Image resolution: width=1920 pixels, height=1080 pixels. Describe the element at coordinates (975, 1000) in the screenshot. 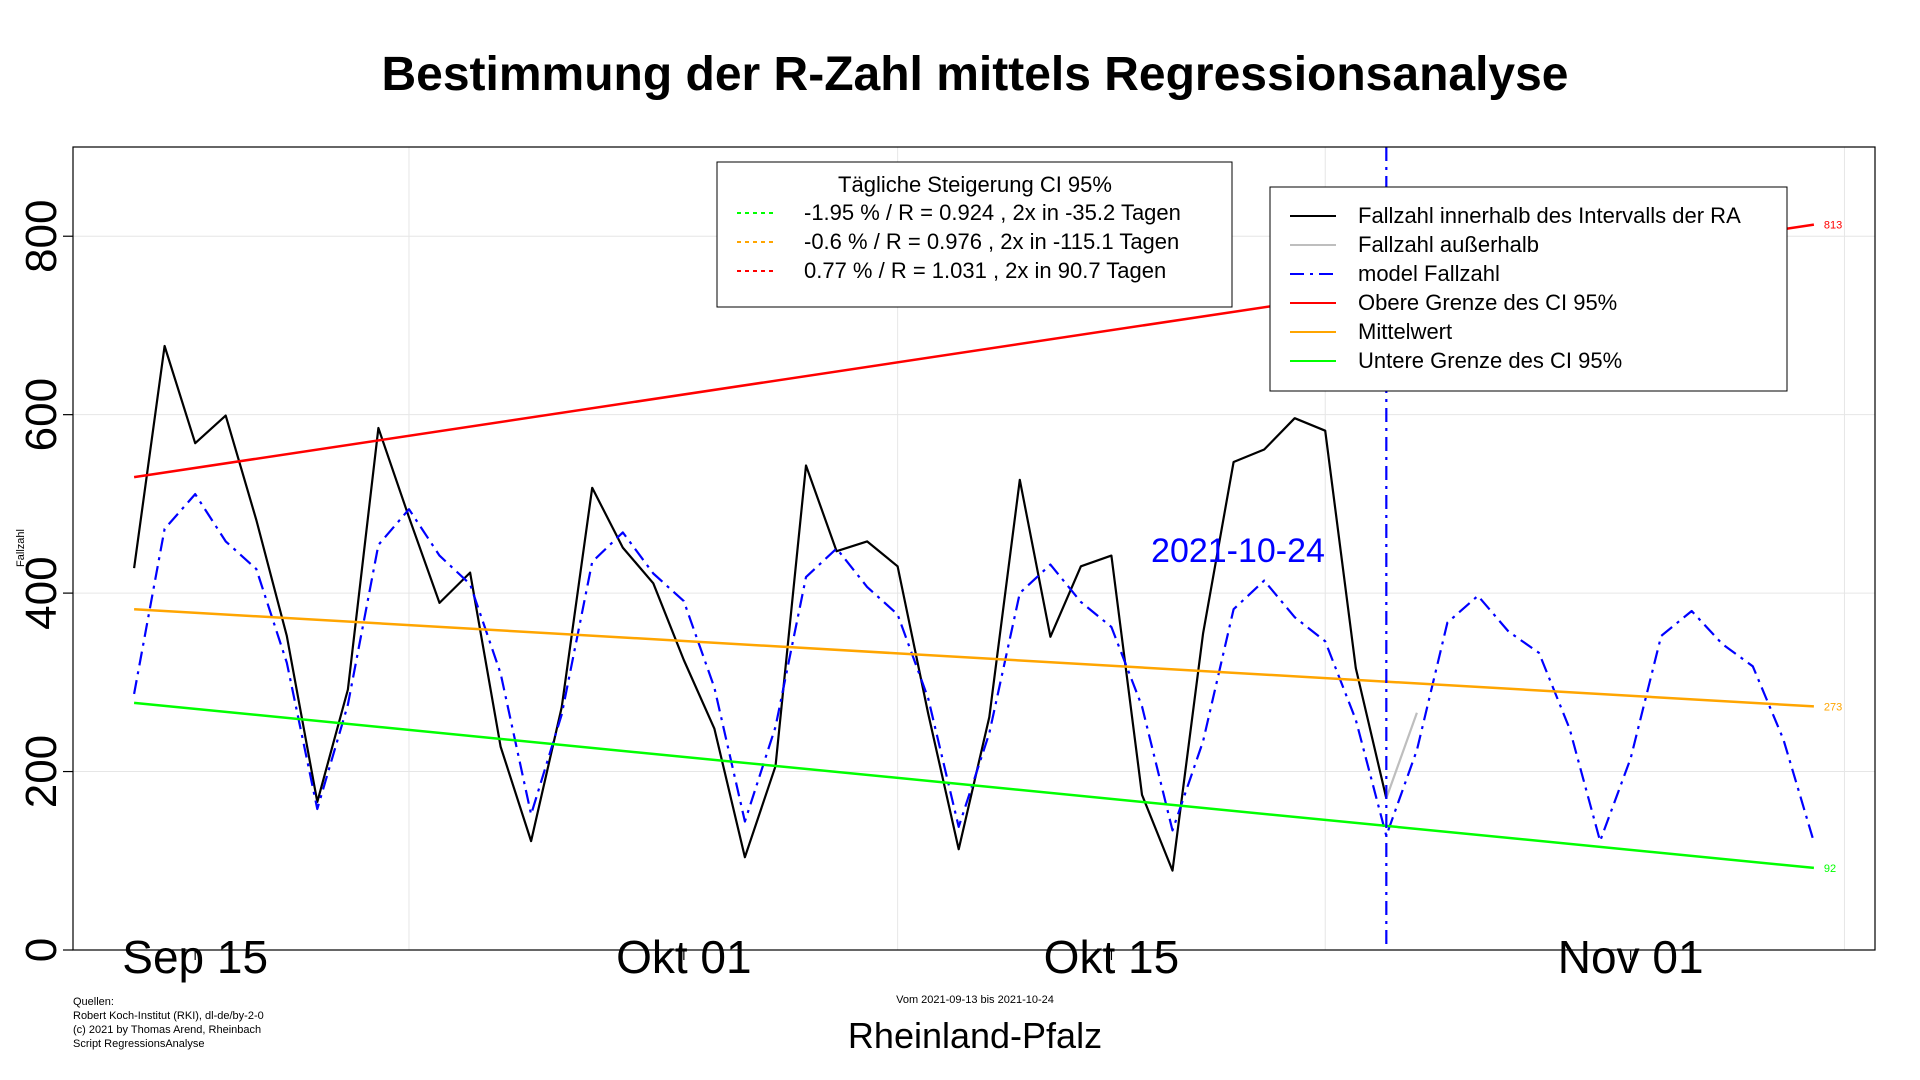

I see `period-label: Vom 2021-09-13 bis 2021-10-24` at that location.